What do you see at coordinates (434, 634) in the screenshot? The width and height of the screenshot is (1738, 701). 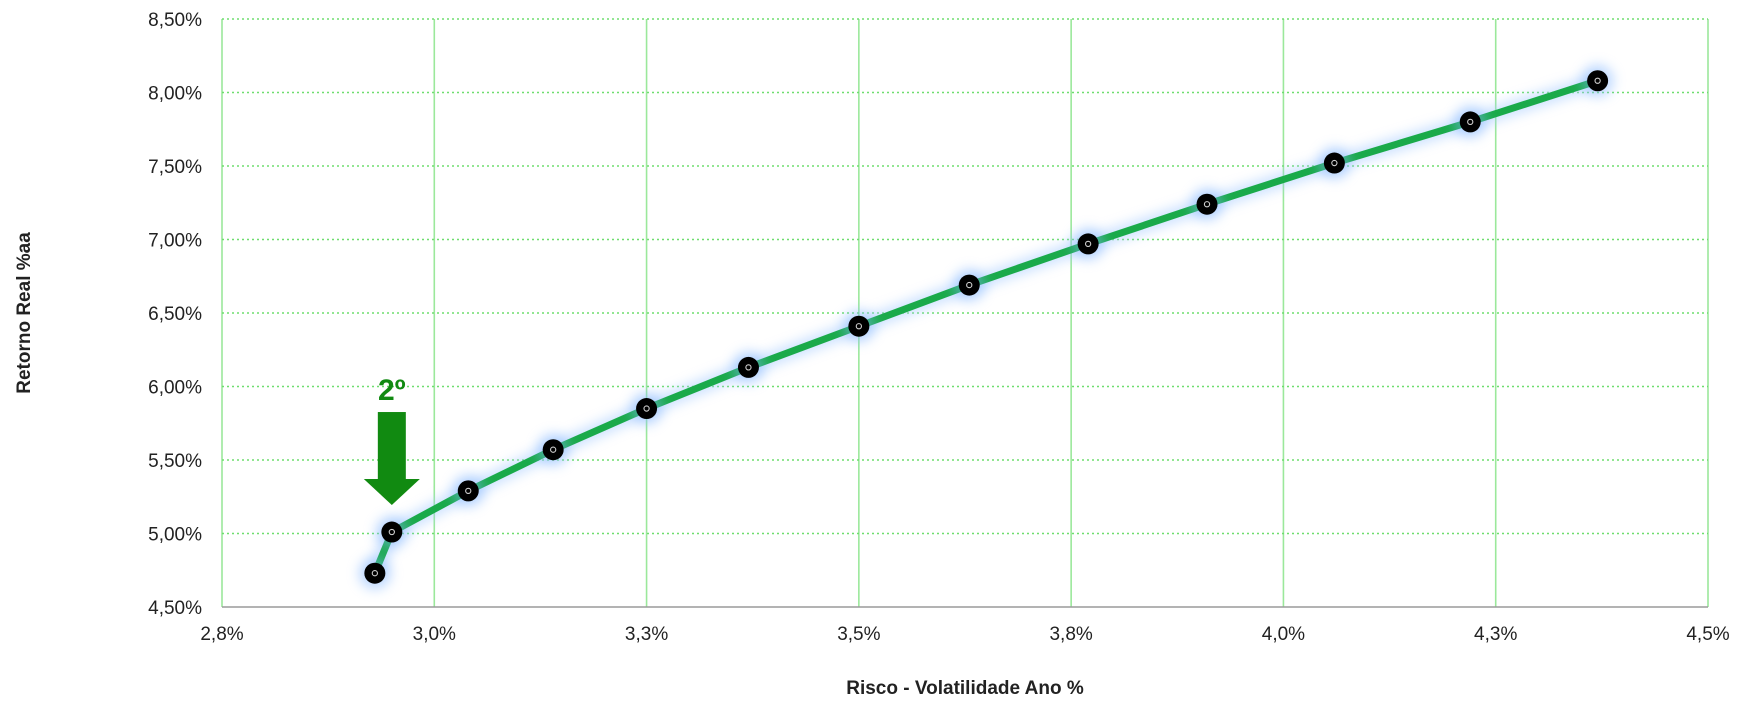 I see `x-tick-label: 3,0%` at bounding box center [434, 634].